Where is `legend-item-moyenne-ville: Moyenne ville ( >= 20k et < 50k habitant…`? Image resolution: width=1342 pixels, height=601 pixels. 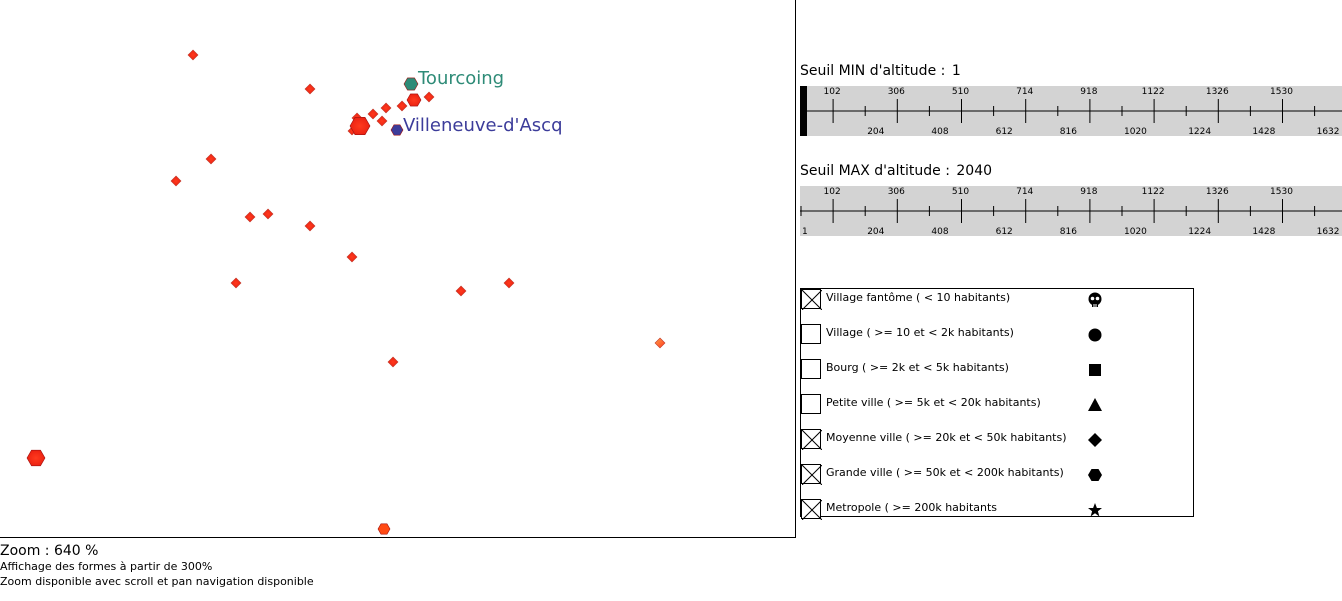
legend-item-moyenne-ville: Moyenne ville ( >= 20k et < 50k habitant… is located at coordinates (997, 440).